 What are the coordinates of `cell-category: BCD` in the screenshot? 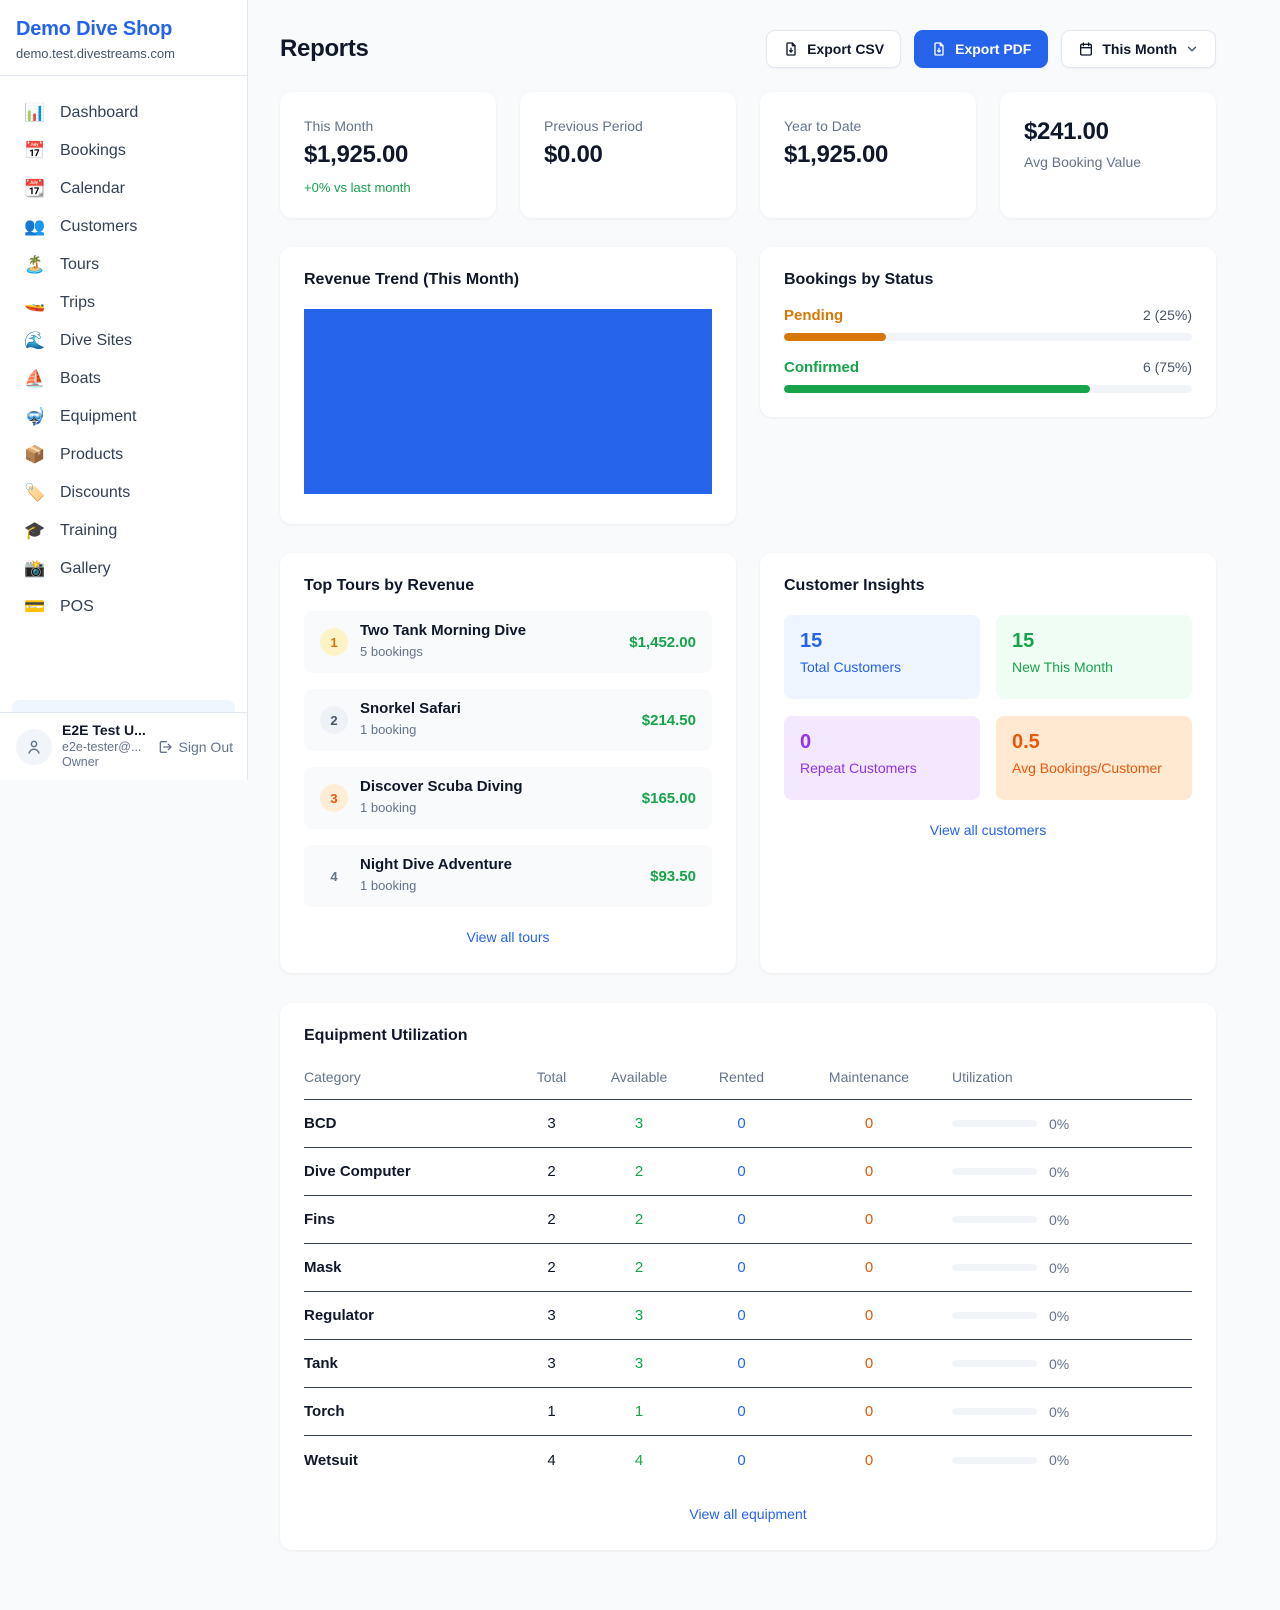 It's located at (320, 1123).